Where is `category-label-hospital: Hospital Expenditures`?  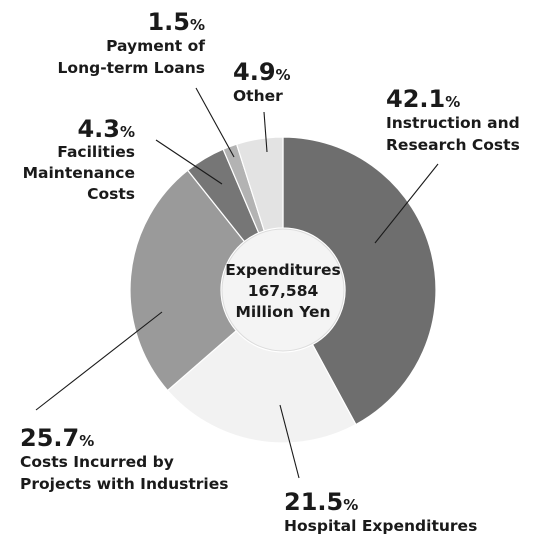 category-label-hospital: Hospital Expenditures is located at coordinates (380, 526).